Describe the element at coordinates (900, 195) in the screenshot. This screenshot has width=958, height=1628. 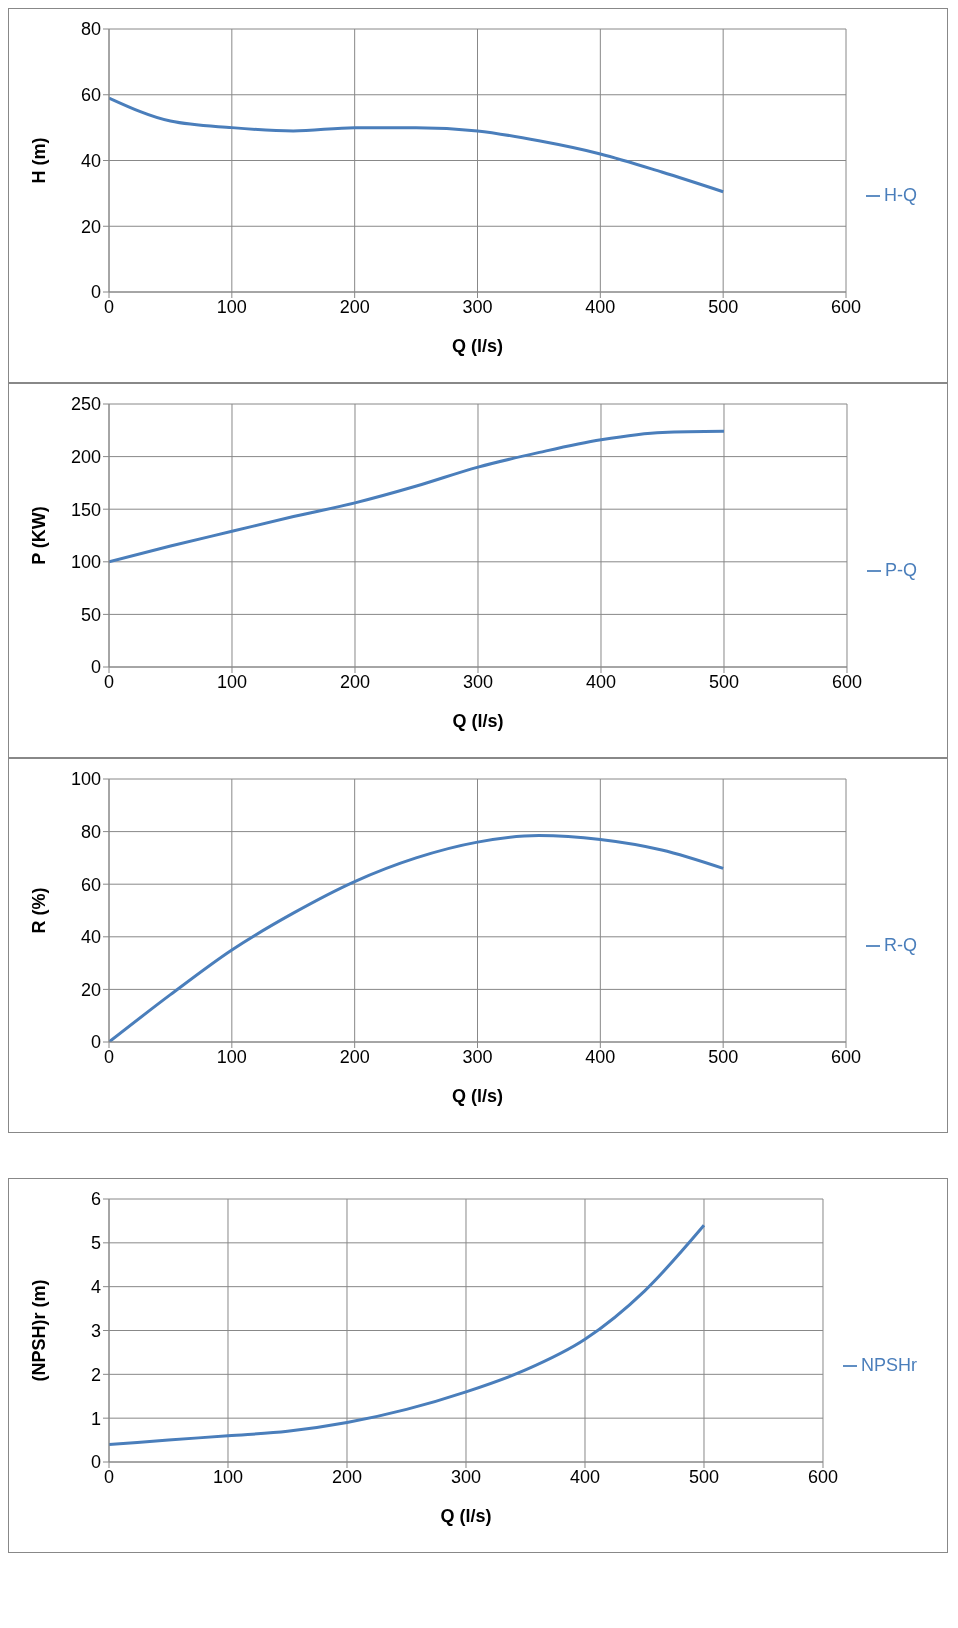
I see `legend-label: H-Q` at that location.